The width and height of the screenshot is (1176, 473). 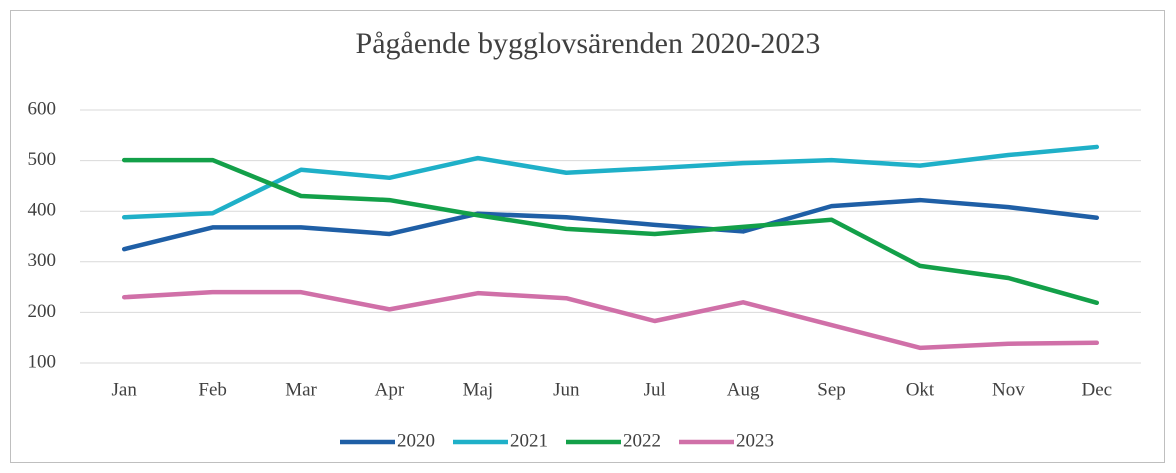 What do you see at coordinates (42, 361) in the screenshot?
I see `y-tick-label: 100` at bounding box center [42, 361].